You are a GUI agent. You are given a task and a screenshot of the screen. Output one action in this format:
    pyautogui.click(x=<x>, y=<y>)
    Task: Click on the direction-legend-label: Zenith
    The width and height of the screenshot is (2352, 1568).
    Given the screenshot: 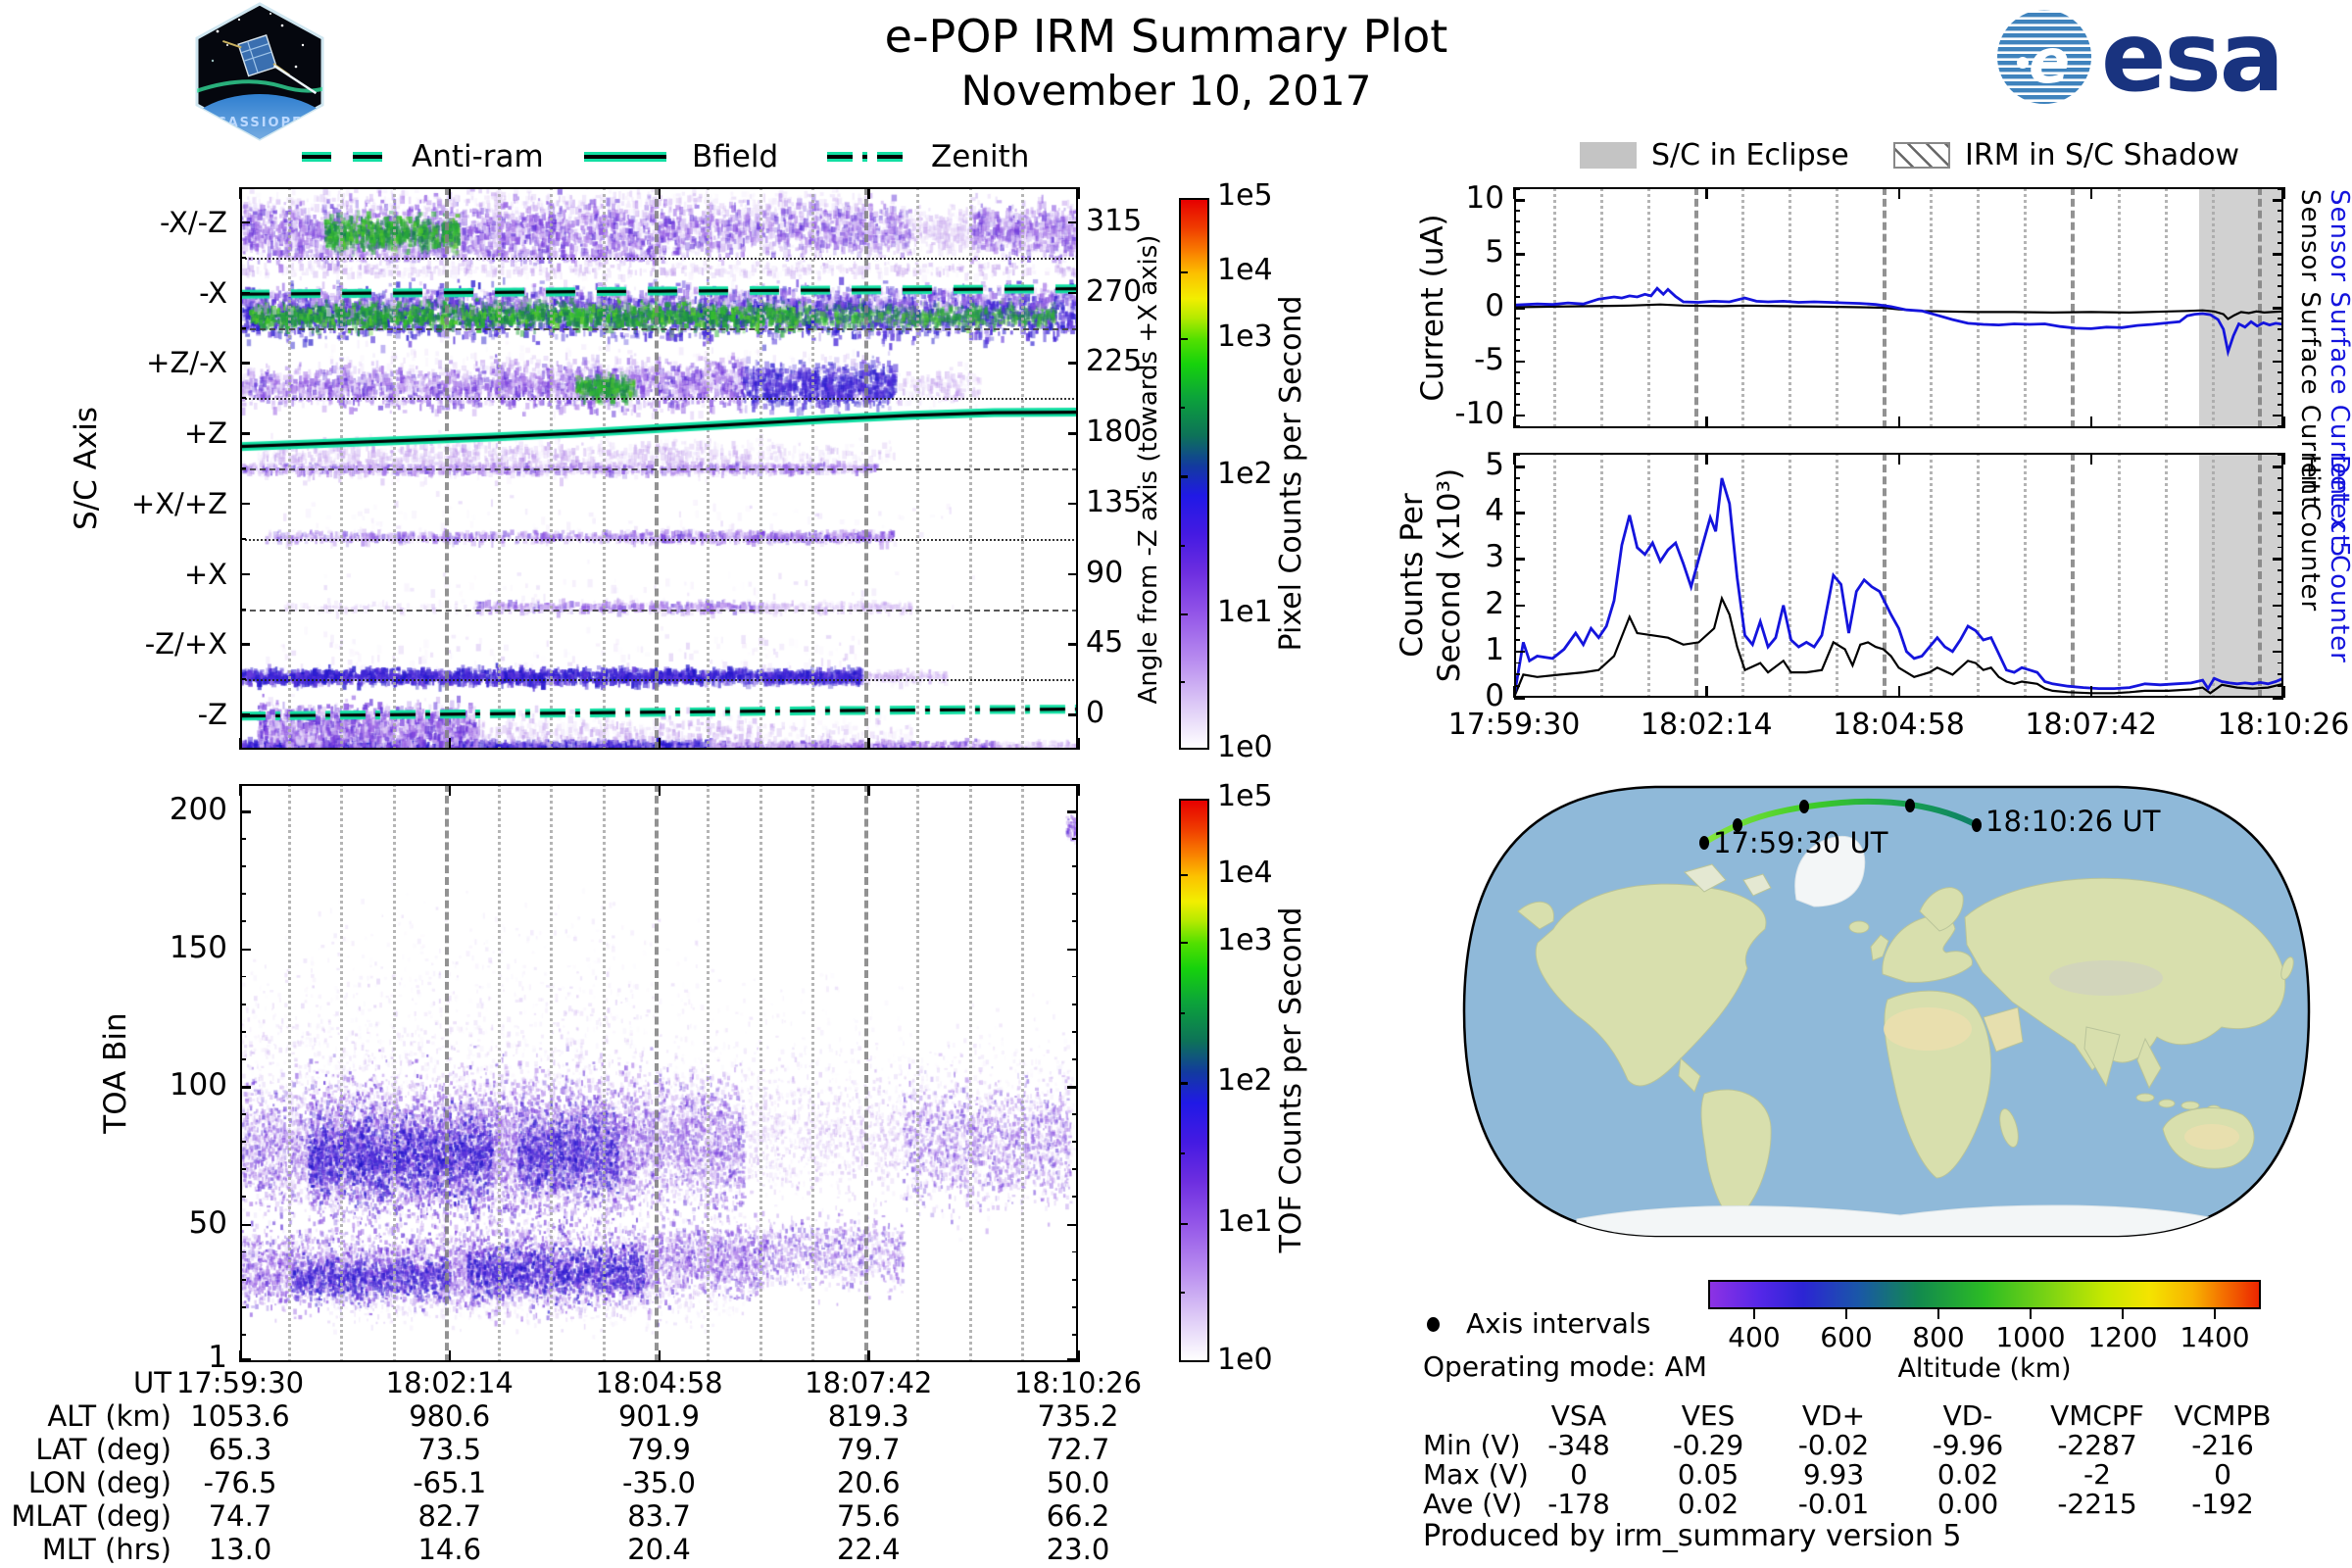 What is the action you would take?
    pyautogui.click(x=980, y=156)
    